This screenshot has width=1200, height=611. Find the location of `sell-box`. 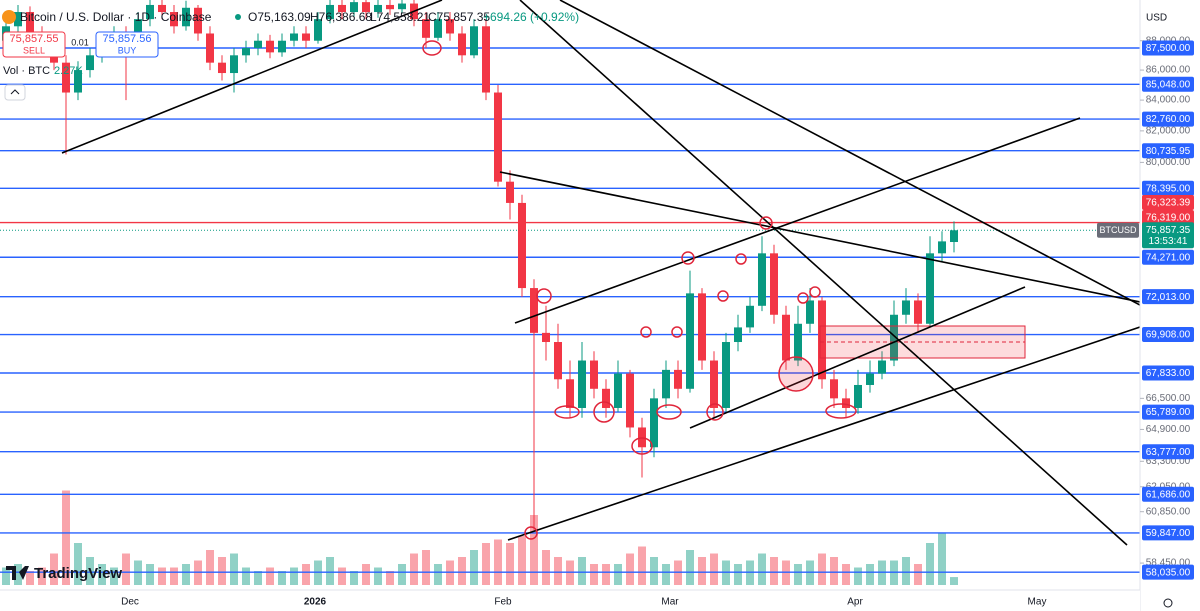

sell-box is located at coordinates (34, 44).